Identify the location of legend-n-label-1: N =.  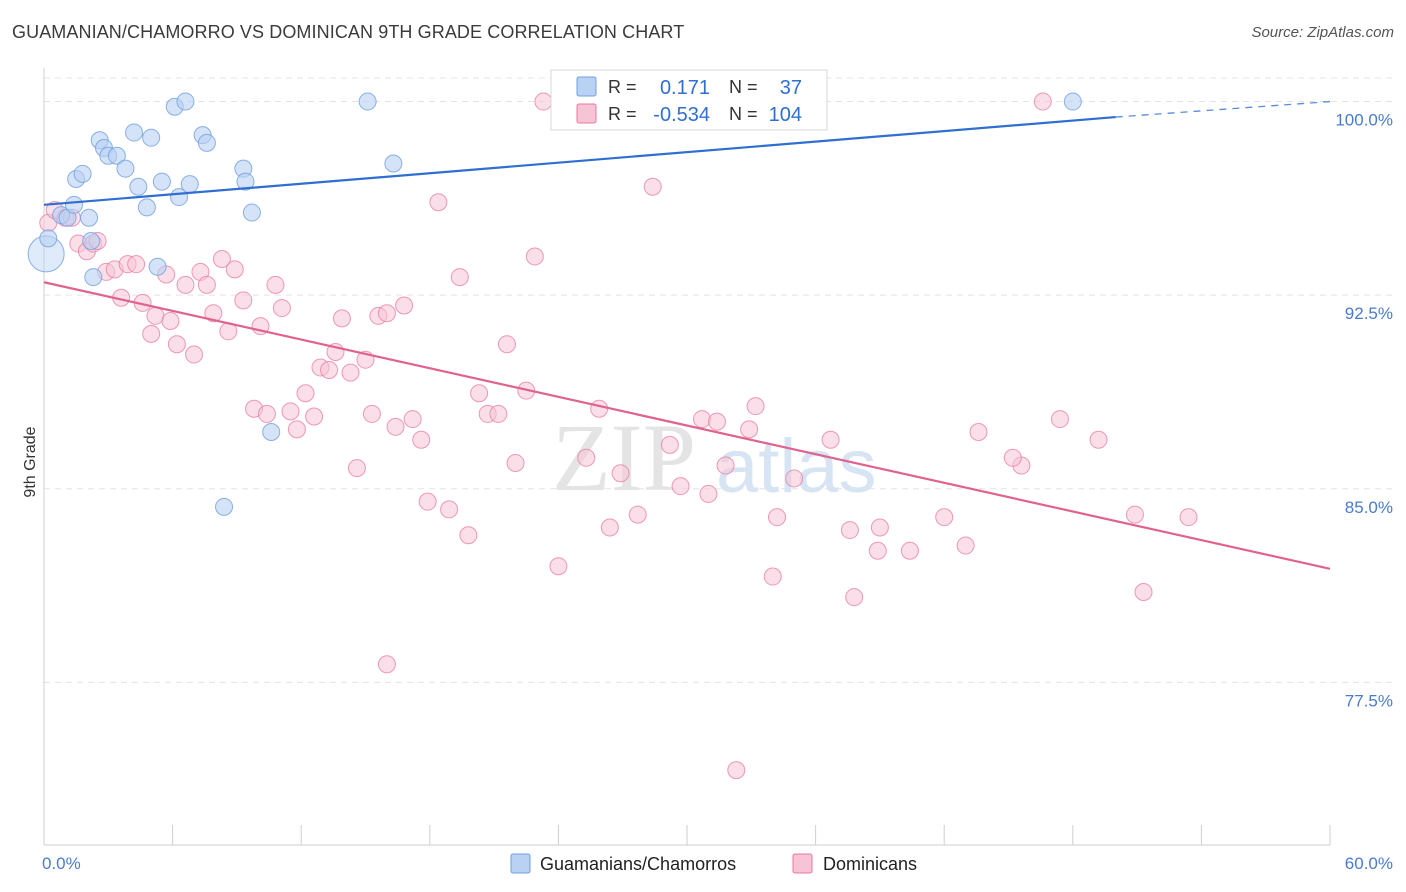
(743, 87).